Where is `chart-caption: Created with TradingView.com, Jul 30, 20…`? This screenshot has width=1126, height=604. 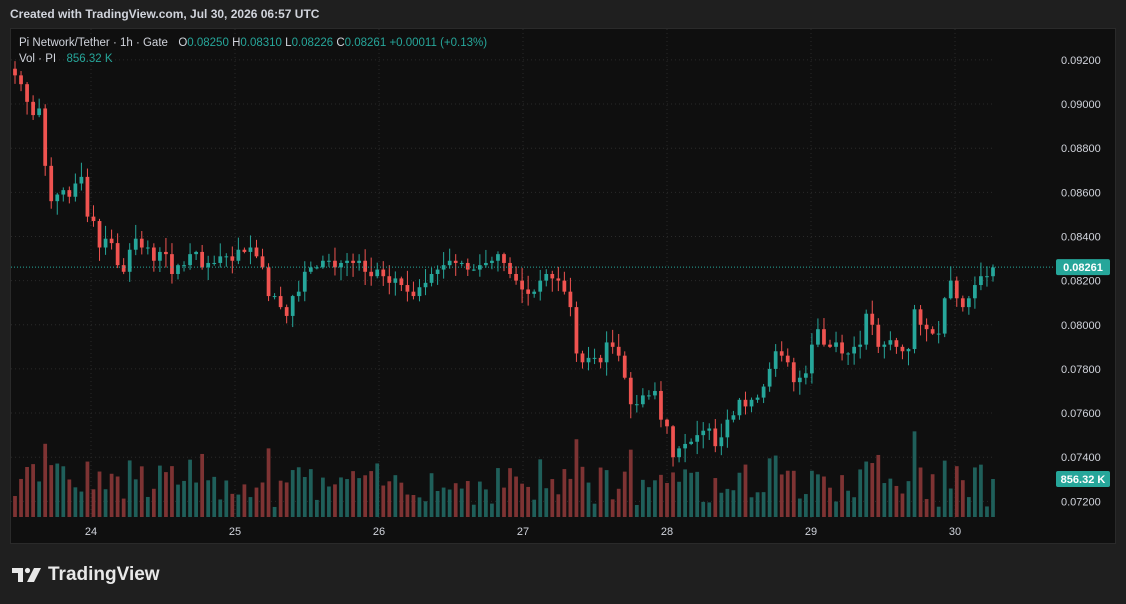 chart-caption: Created with TradingView.com, Jul 30, 20… is located at coordinates (165, 14).